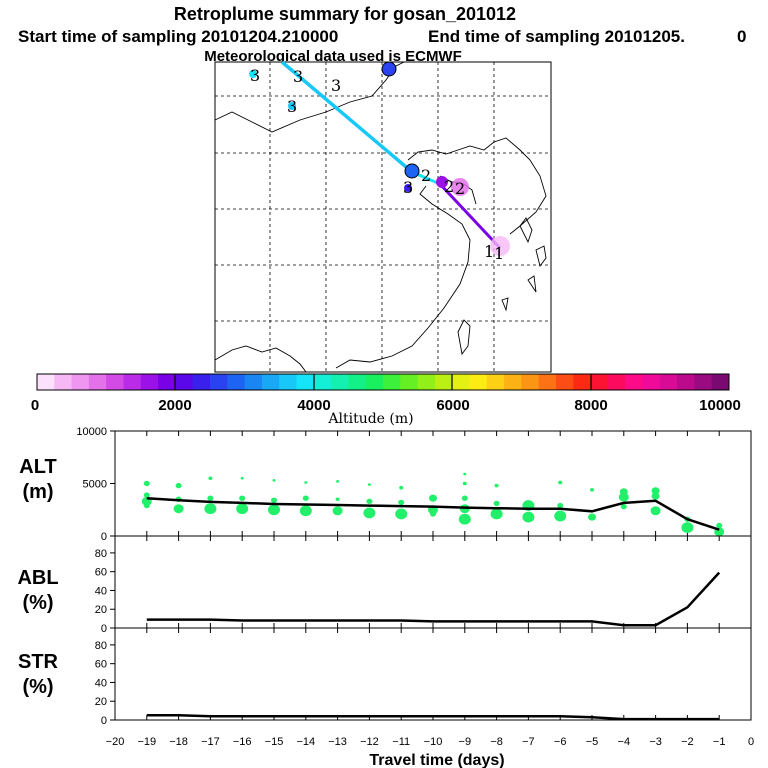  I want to click on alt-y-tick-label: 5000, so click(95, 485).